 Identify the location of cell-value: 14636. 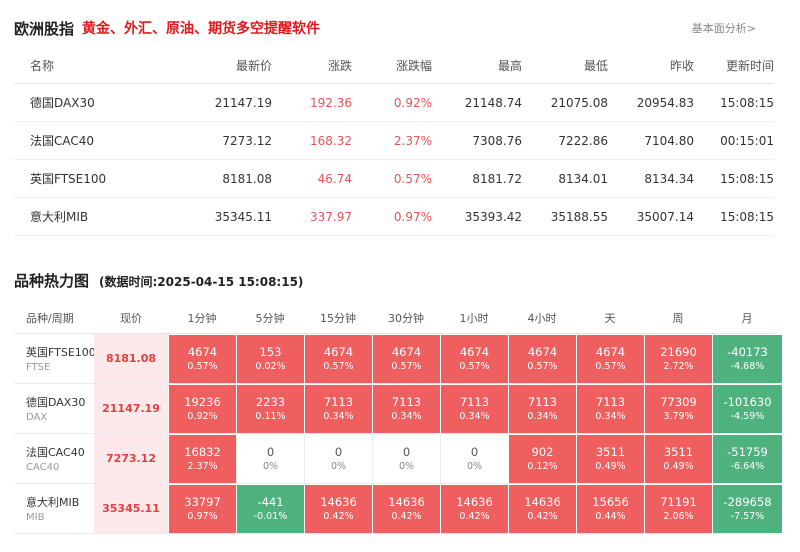
(474, 502).